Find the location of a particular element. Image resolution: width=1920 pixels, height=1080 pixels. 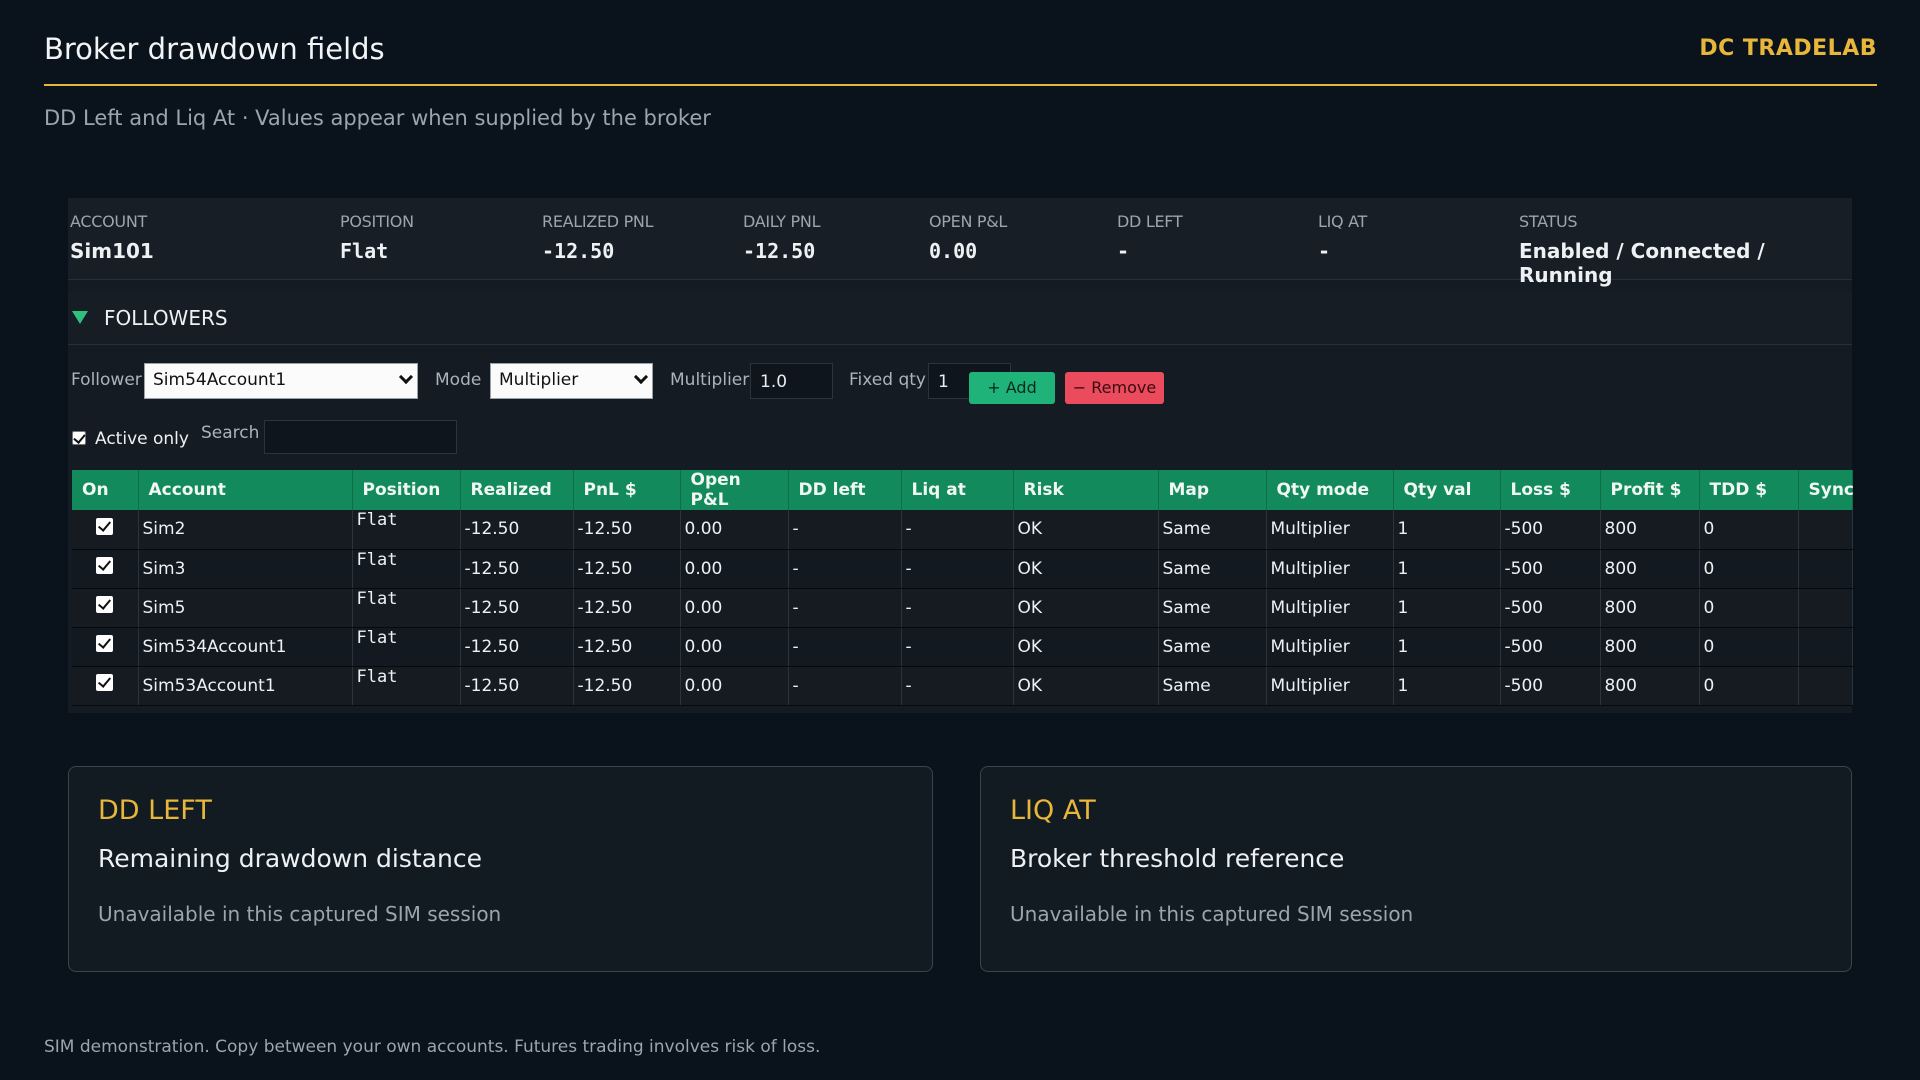

card-subtitle: Remaining drawdown distance is located at coordinates (290, 858).